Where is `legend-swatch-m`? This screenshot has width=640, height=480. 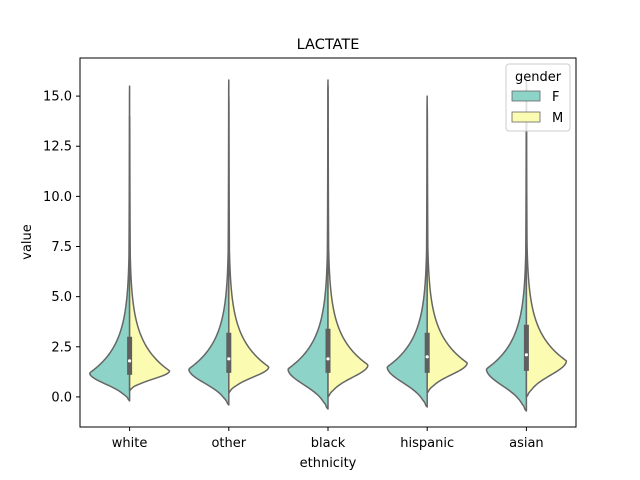 legend-swatch-m is located at coordinates (526, 117).